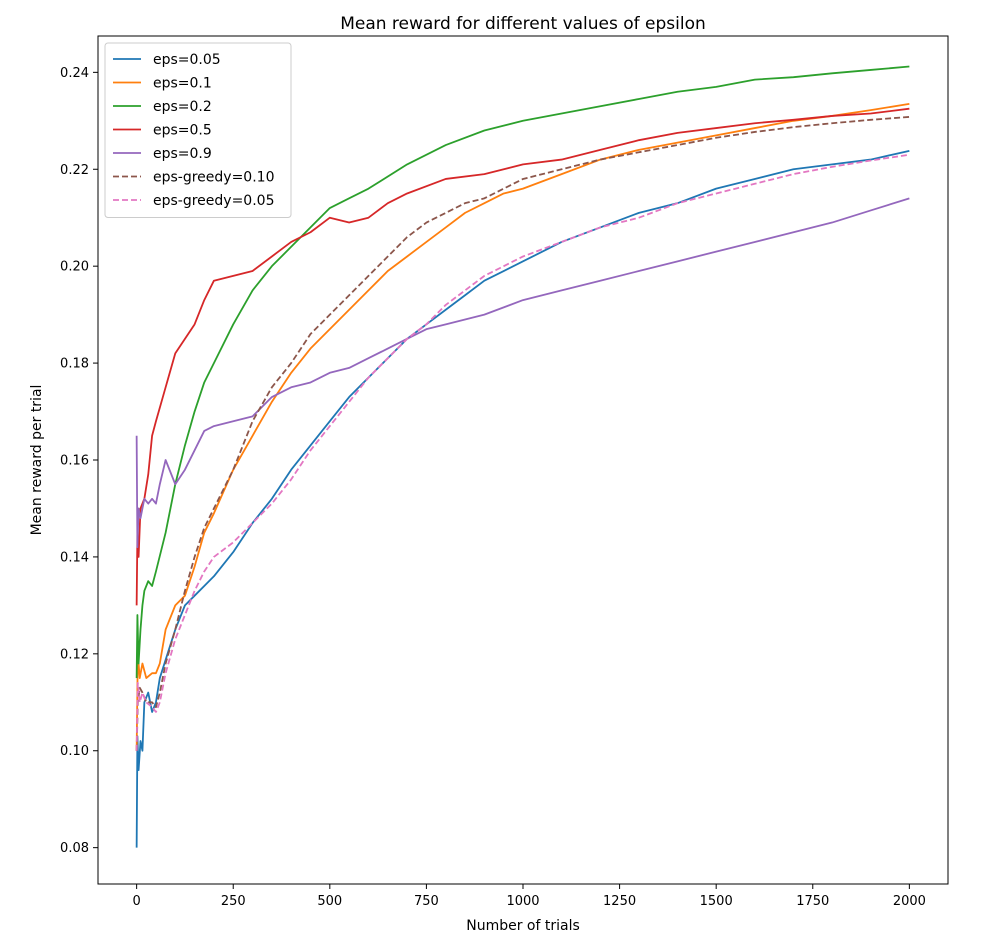 This screenshot has height=952, width=1007. Describe the element at coordinates (426, 901) in the screenshot. I see `x-tick-label: 750` at that location.